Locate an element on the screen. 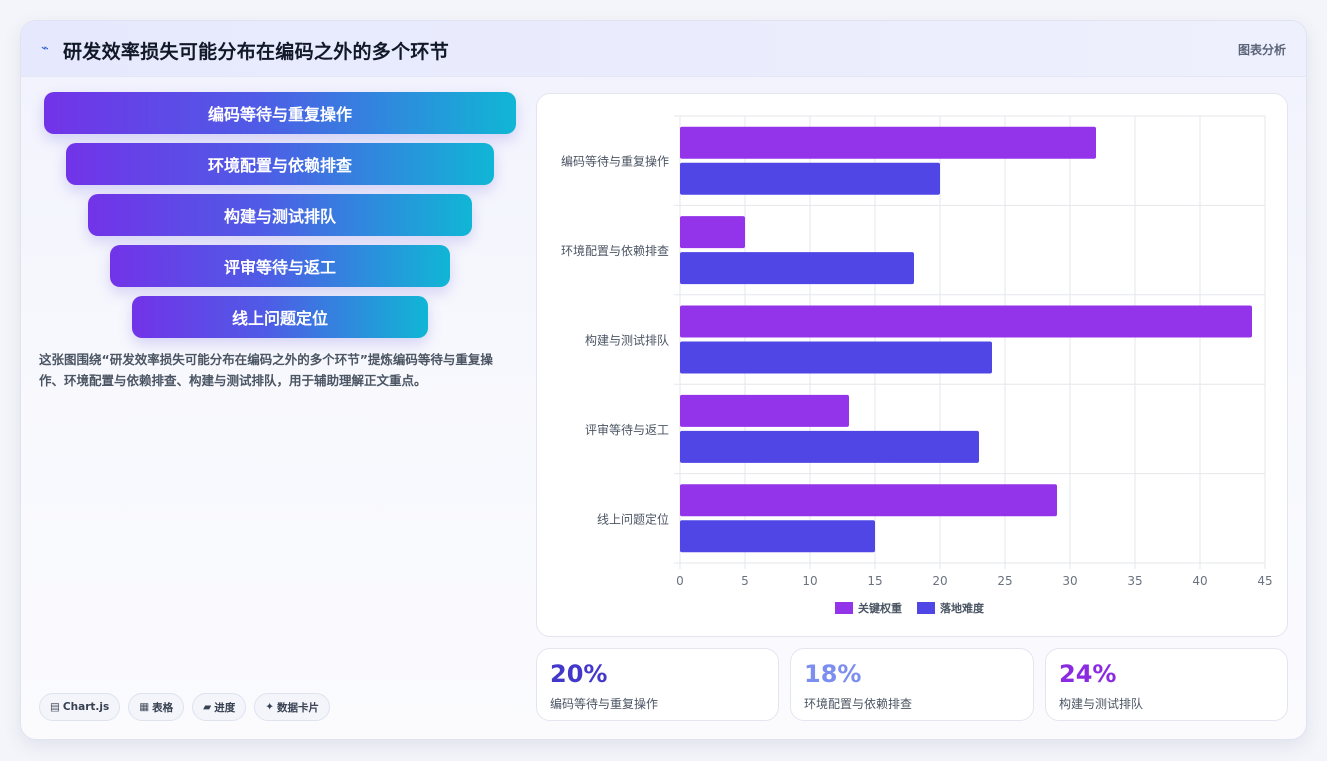 The height and width of the screenshot is (761, 1327). y-tick-label: 评审等待与返工 is located at coordinates (627, 429).